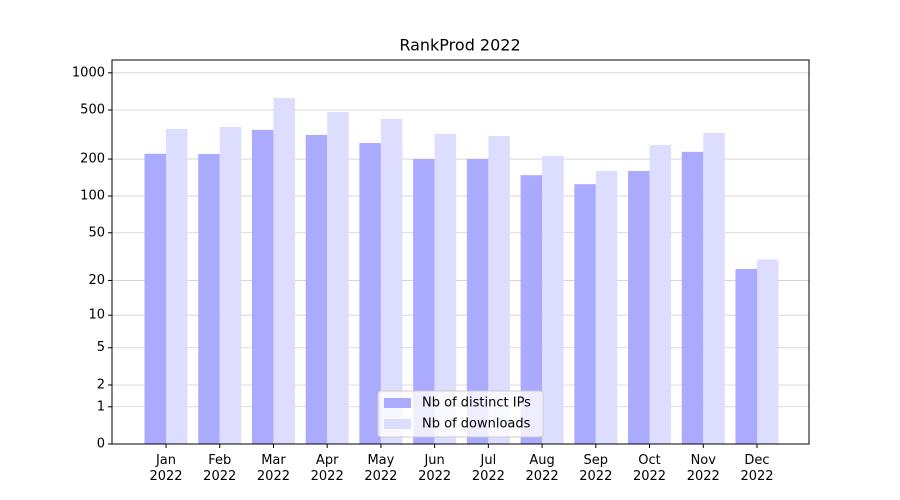 The height and width of the screenshot is (500, 900). Describe the element at coordinates (92, 196) in the screenshot. I see `y-tick-label: 100` at that location.